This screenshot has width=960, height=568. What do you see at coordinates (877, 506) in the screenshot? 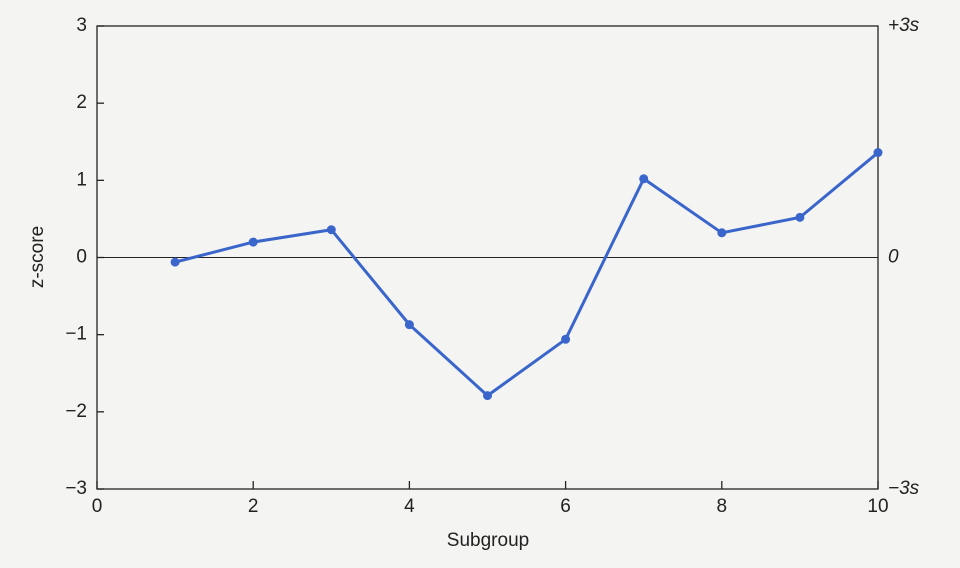
I see `x-tick-label: 10` at bounding box center [877, 506].